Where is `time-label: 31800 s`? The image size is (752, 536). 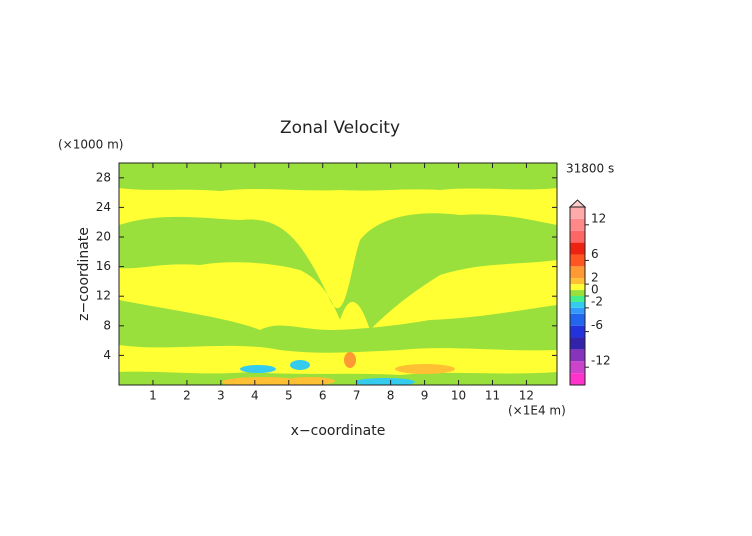 time-label: 31800 s is located at coordinates (590, 169).